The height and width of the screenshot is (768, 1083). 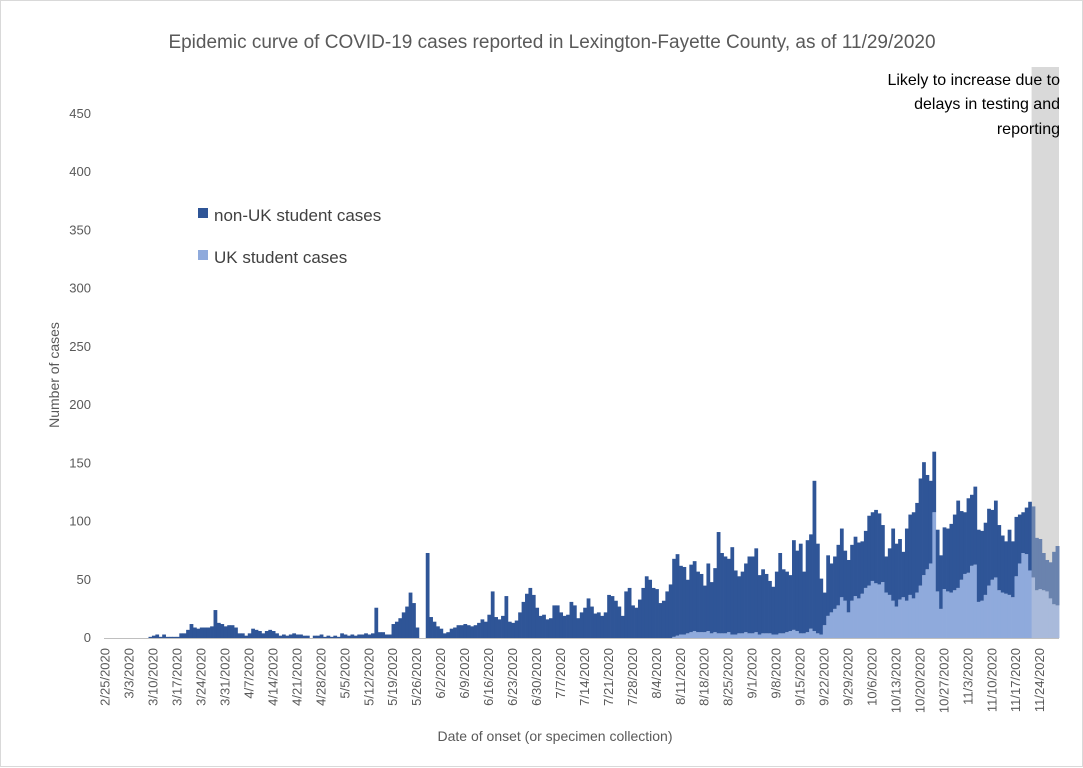 What do you see at coordinates (584, 677) in the screenshot?
I see `x-tick-label: 7/14/2020` at bounding box center [584, 677].